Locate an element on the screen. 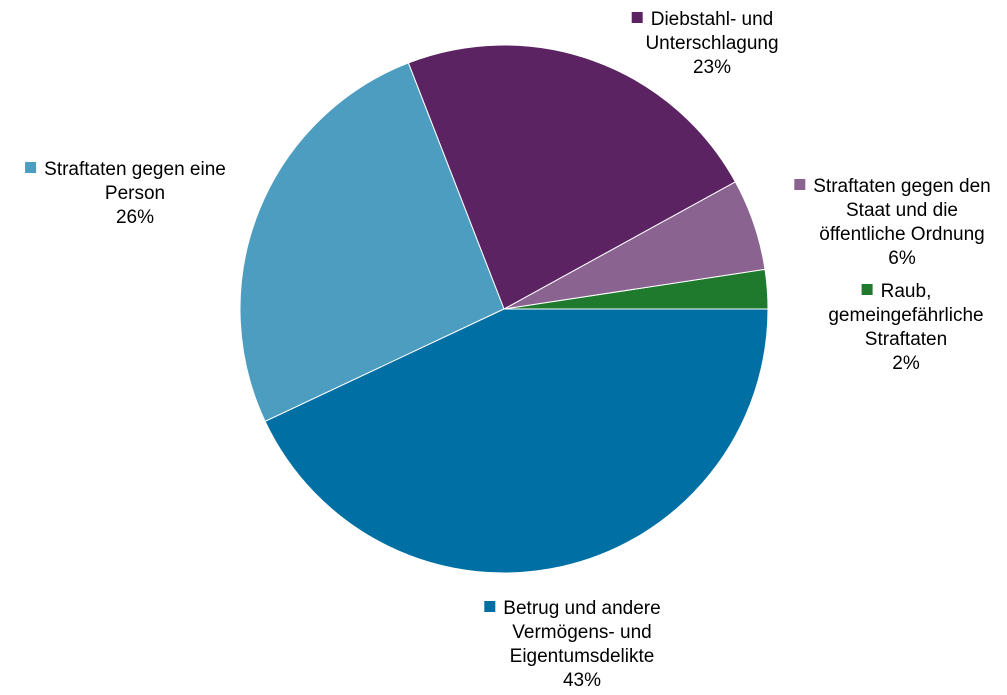  slice-label-text: Staat und die is located at coordinates (902, 210).